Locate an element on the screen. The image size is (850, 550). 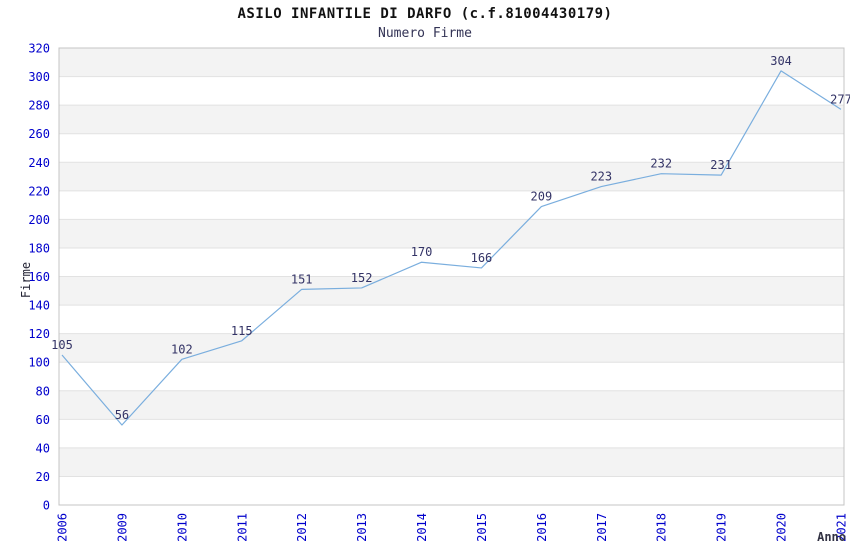
x-tick-label: 2013 is located at coordinates (362, 527).